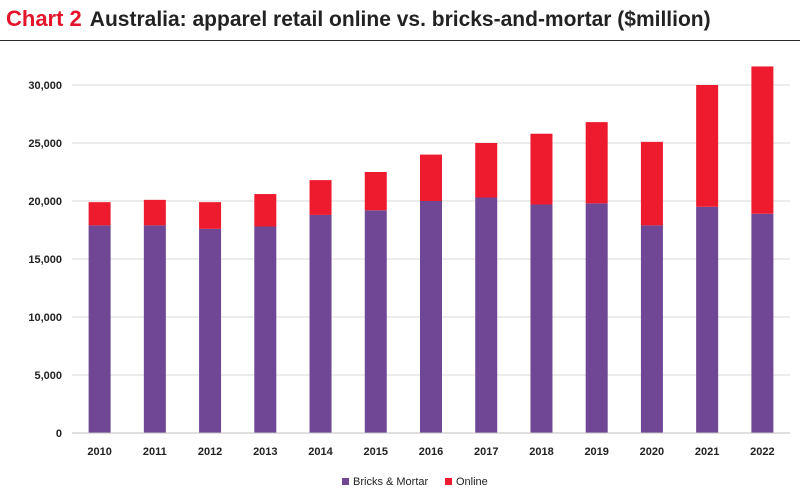 Image resolution: width=800 pixels, height=502 pixels. I want to click on legend-swatch-bricks-mortar, so click(345, 481).